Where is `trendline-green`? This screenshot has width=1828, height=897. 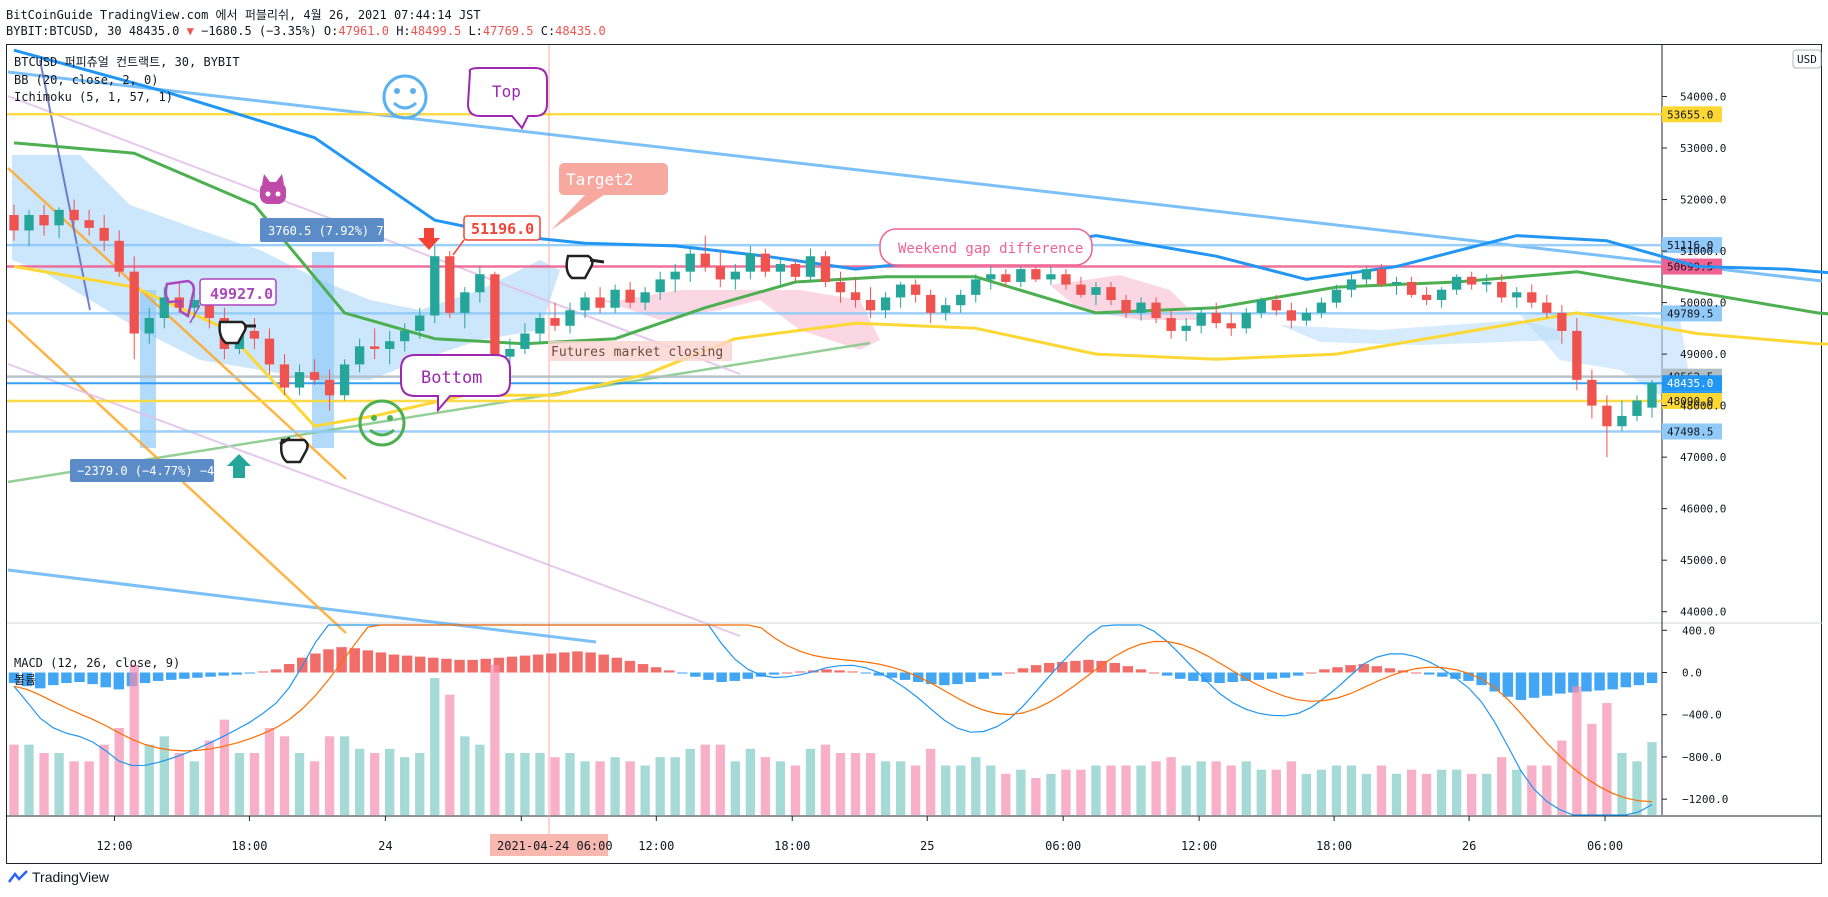 trendline-green is located at coordinates (439, 412).